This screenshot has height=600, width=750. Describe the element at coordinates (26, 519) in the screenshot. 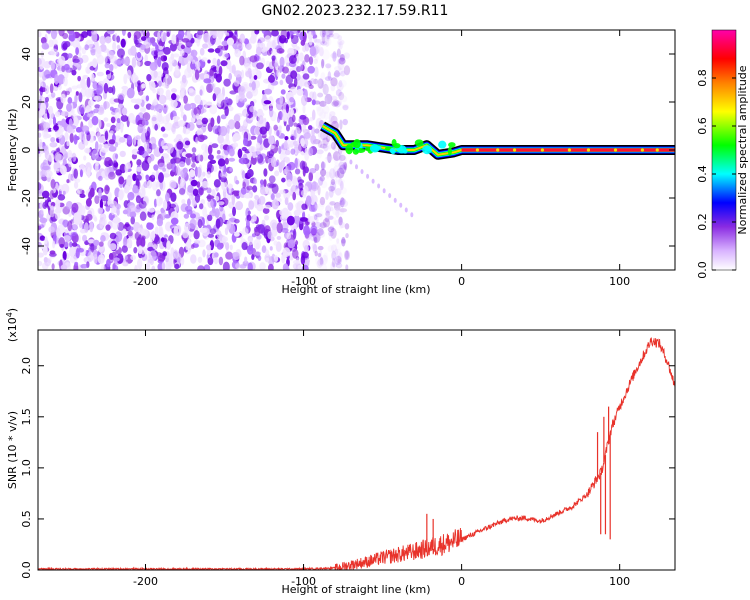

I see `y-tick-label: 0.5` at that location.